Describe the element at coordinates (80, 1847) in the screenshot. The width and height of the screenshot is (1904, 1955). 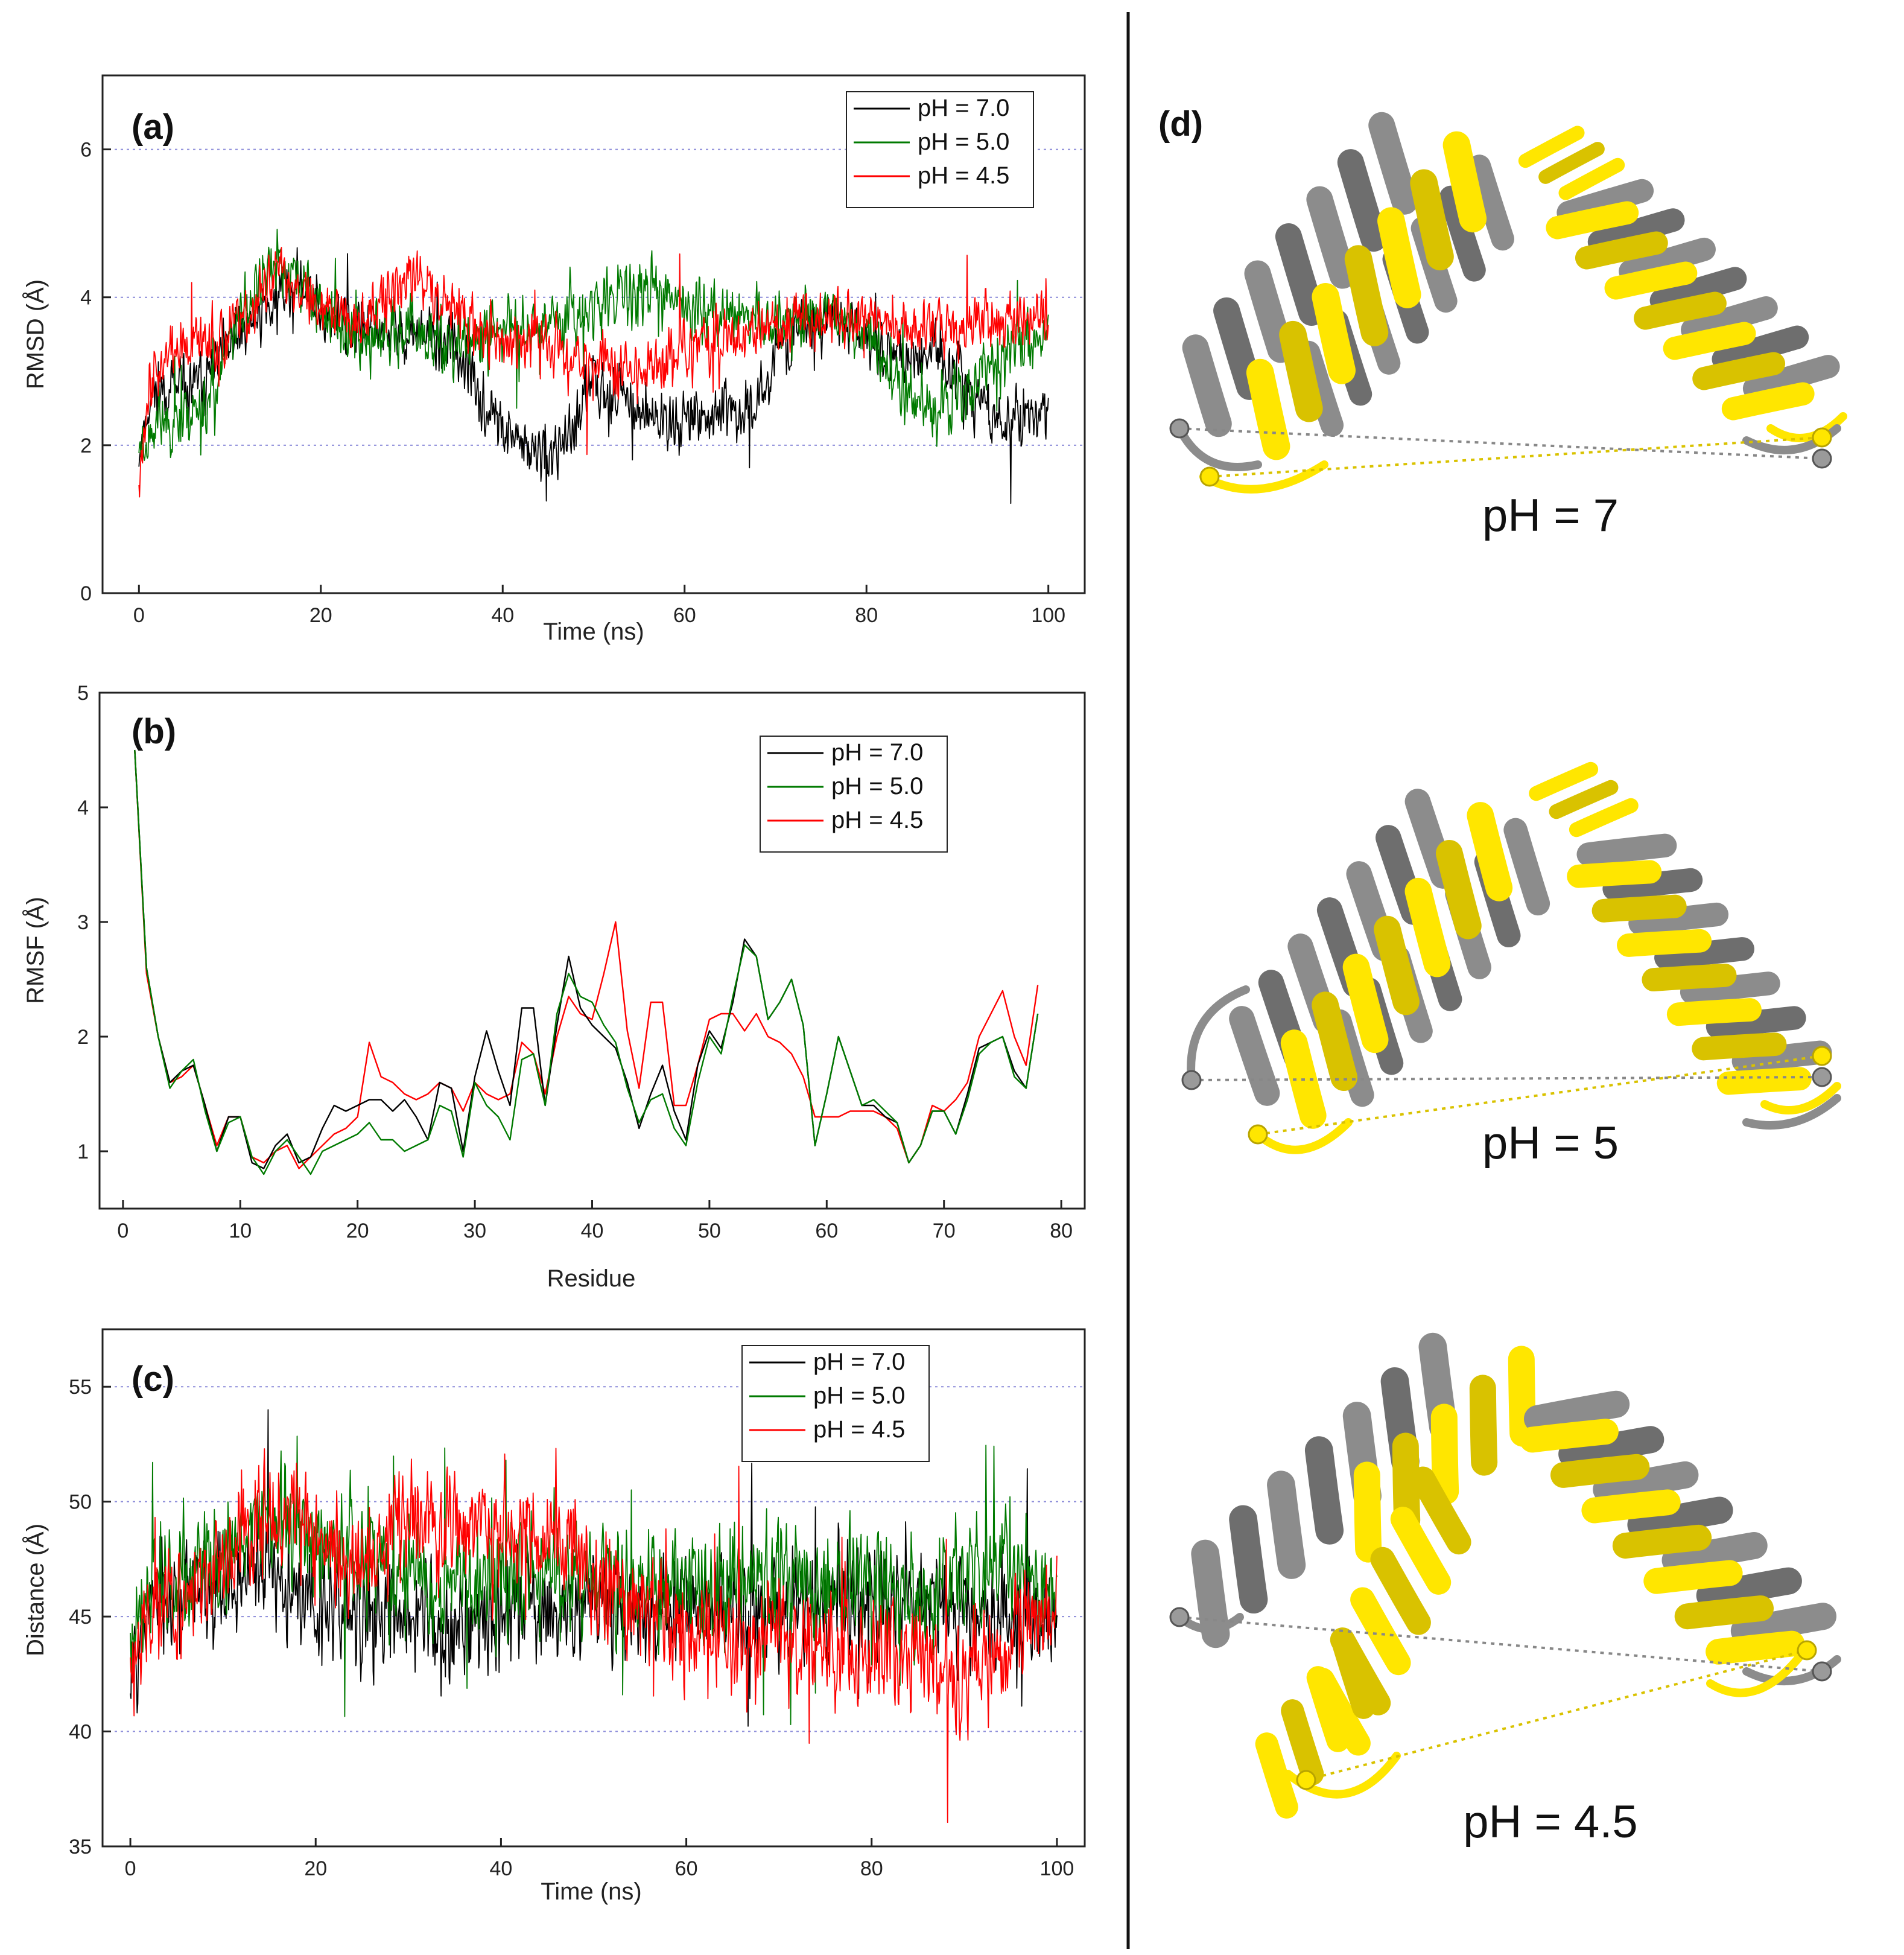
I see `y-tick-label: 35` at that location.